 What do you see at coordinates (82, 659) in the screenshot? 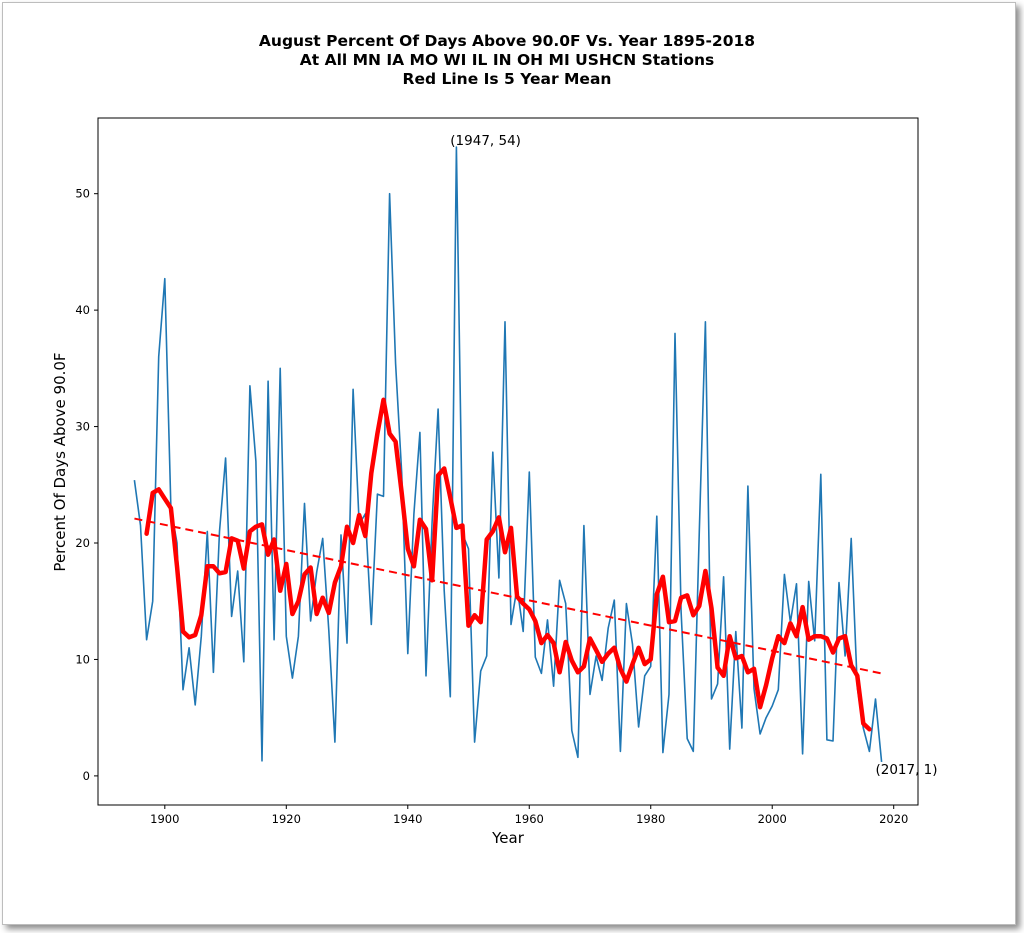
I see `y-tick-label: 10` at bounding box center [82, 659].